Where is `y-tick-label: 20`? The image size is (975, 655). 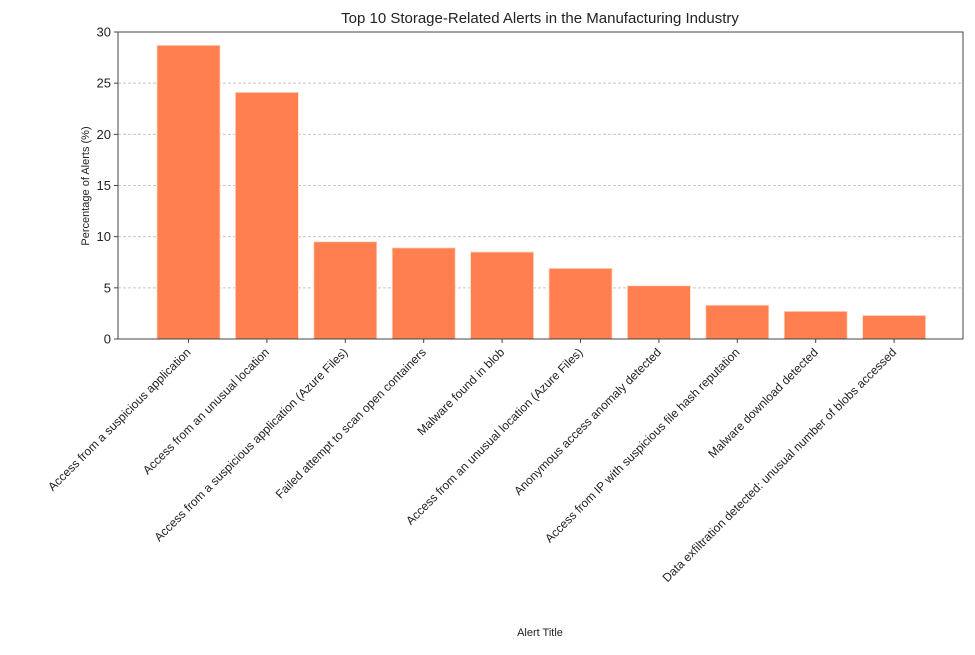 y-tick-label: 20 is located at coordinates (104, 134).